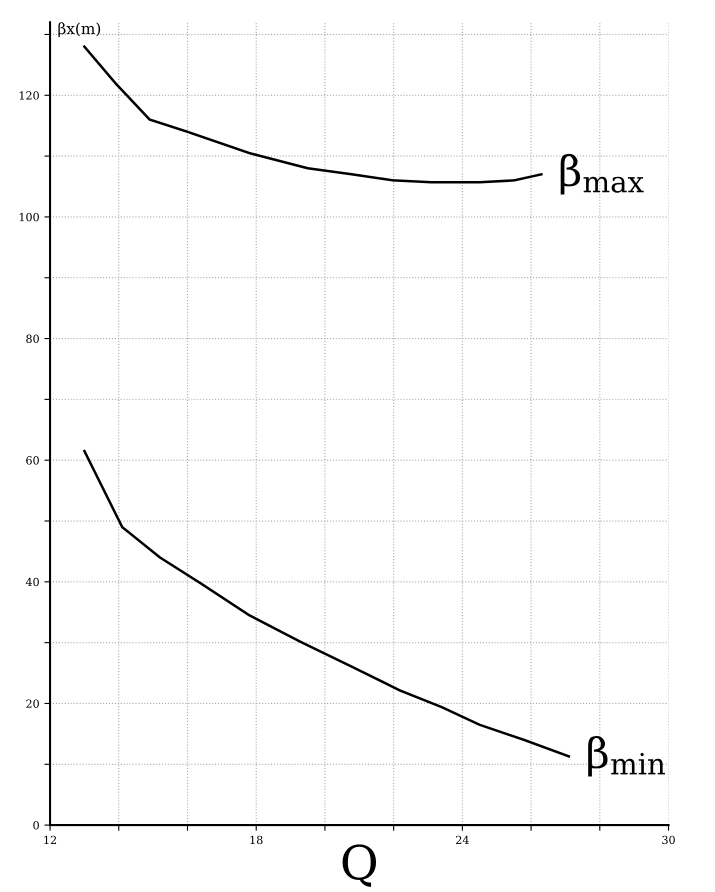 Image resolution: width=715 pixels, height=892 pixels. I want to click on y-tick-label: 40, so click(32, 582).